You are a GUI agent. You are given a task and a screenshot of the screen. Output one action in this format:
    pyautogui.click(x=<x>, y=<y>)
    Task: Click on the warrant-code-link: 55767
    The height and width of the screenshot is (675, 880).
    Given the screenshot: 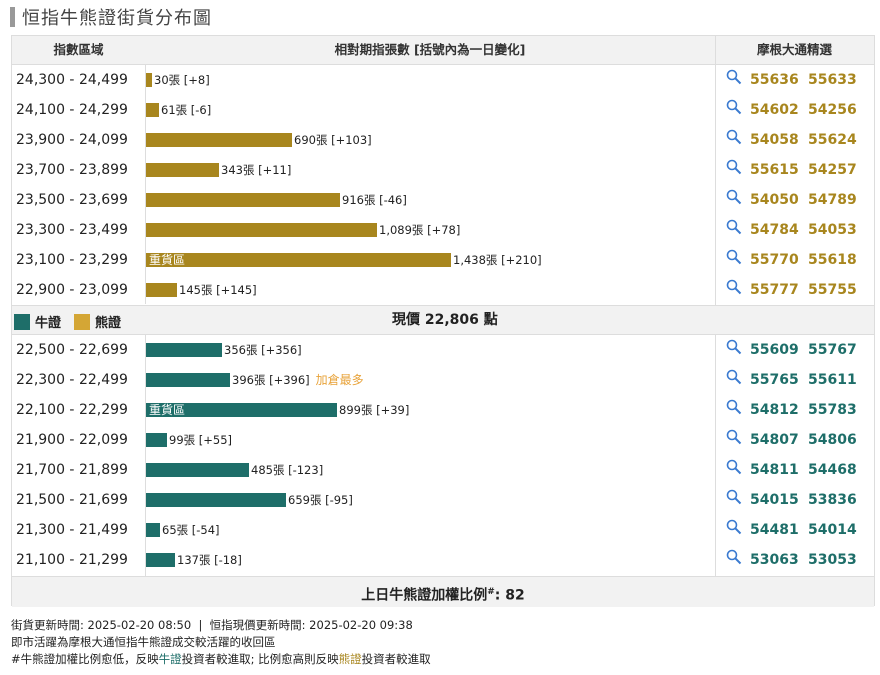 What is the action you would take?
    pyautogui.click(x=832, y=350)
    